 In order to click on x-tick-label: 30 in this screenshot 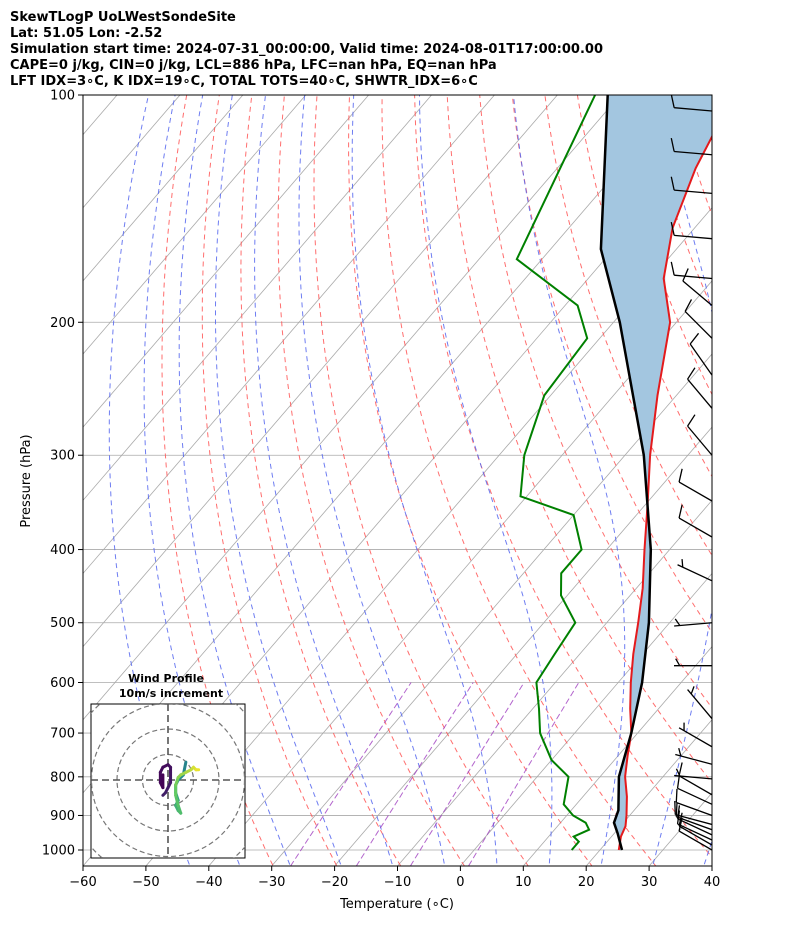, I will do `click(649, 882)`.